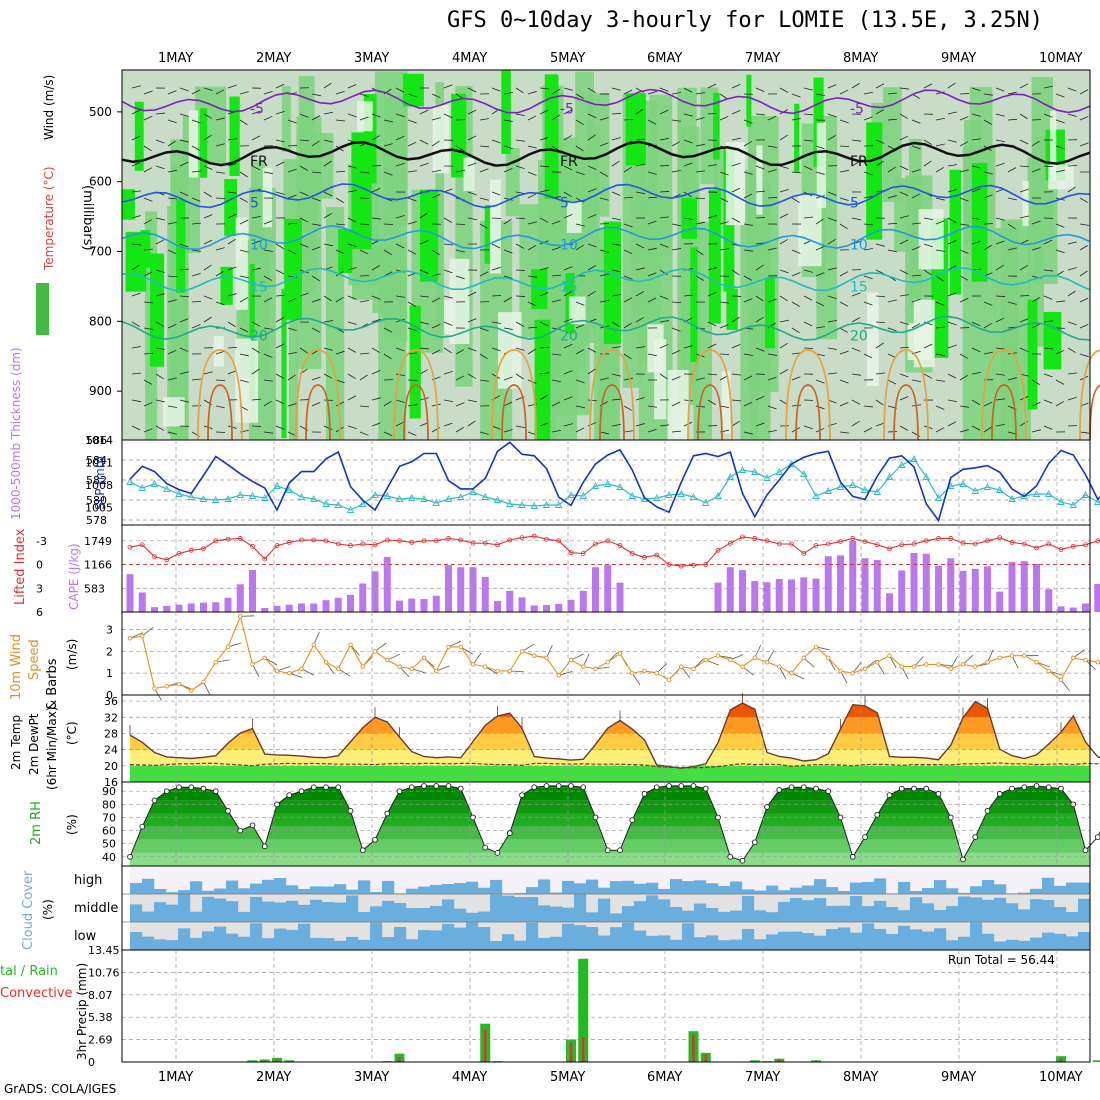  I want to click on wind-10m-panel, so click(611, 657).